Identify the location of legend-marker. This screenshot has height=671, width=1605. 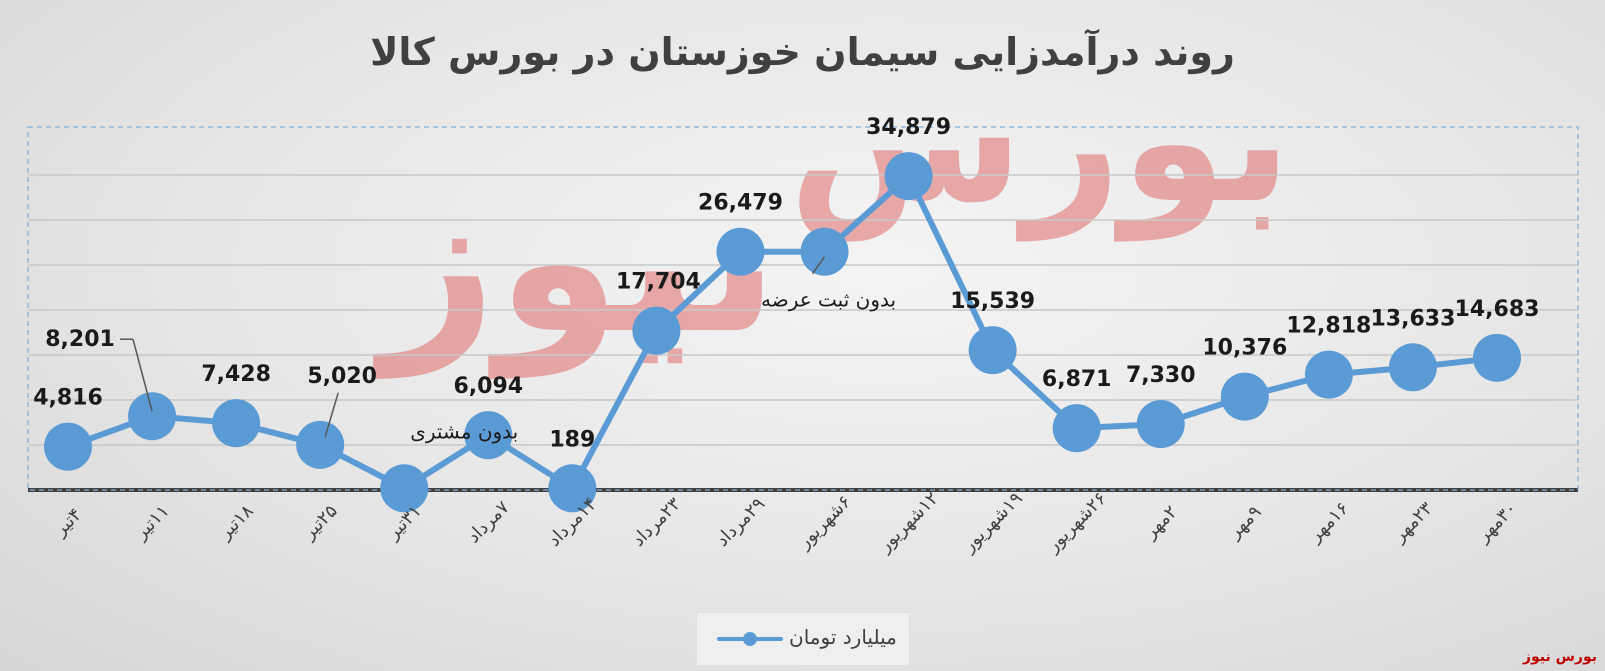
(750, 639).